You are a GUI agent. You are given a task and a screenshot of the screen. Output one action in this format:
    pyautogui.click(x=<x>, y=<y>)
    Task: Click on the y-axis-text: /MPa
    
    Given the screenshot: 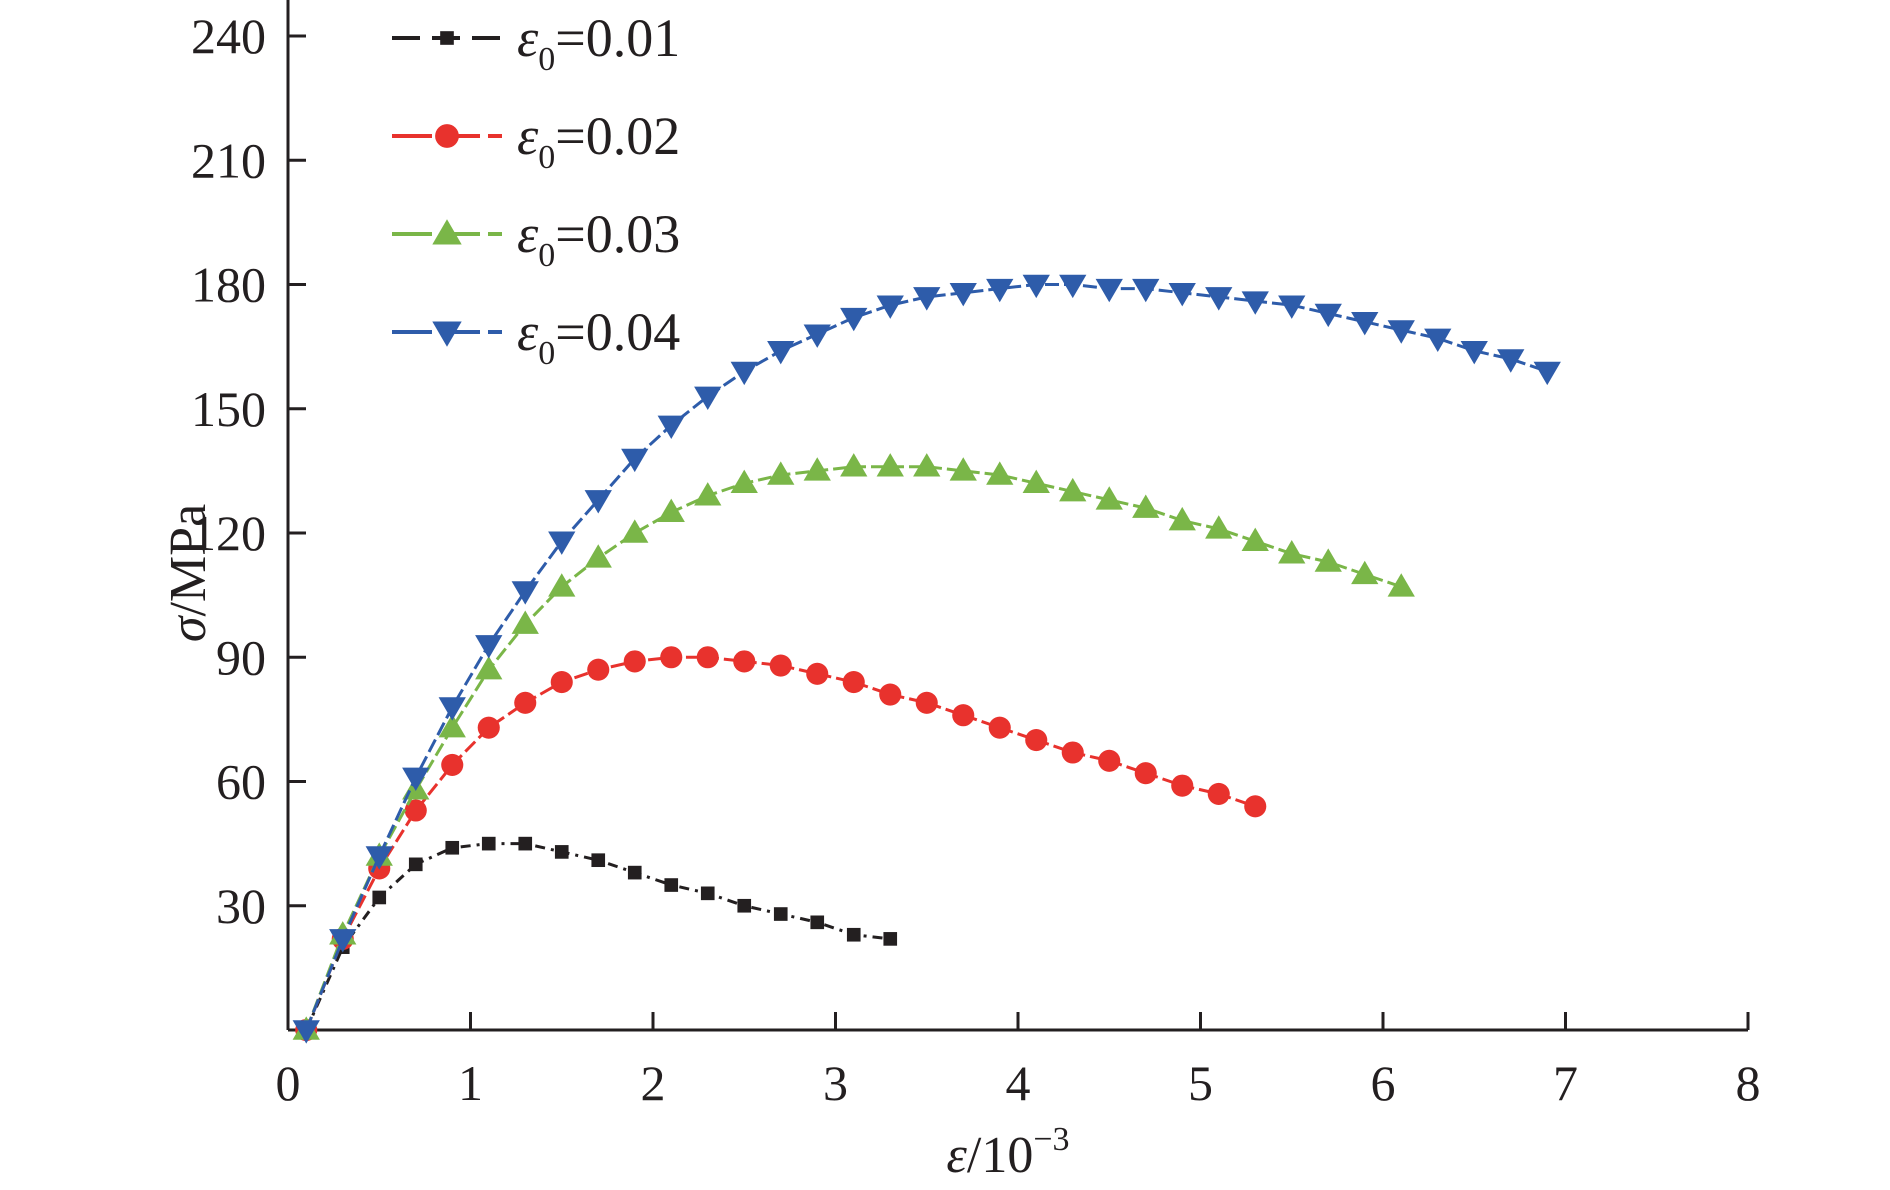 What is the action you would take?
    pyautogui.click(x=188, y=560)
    